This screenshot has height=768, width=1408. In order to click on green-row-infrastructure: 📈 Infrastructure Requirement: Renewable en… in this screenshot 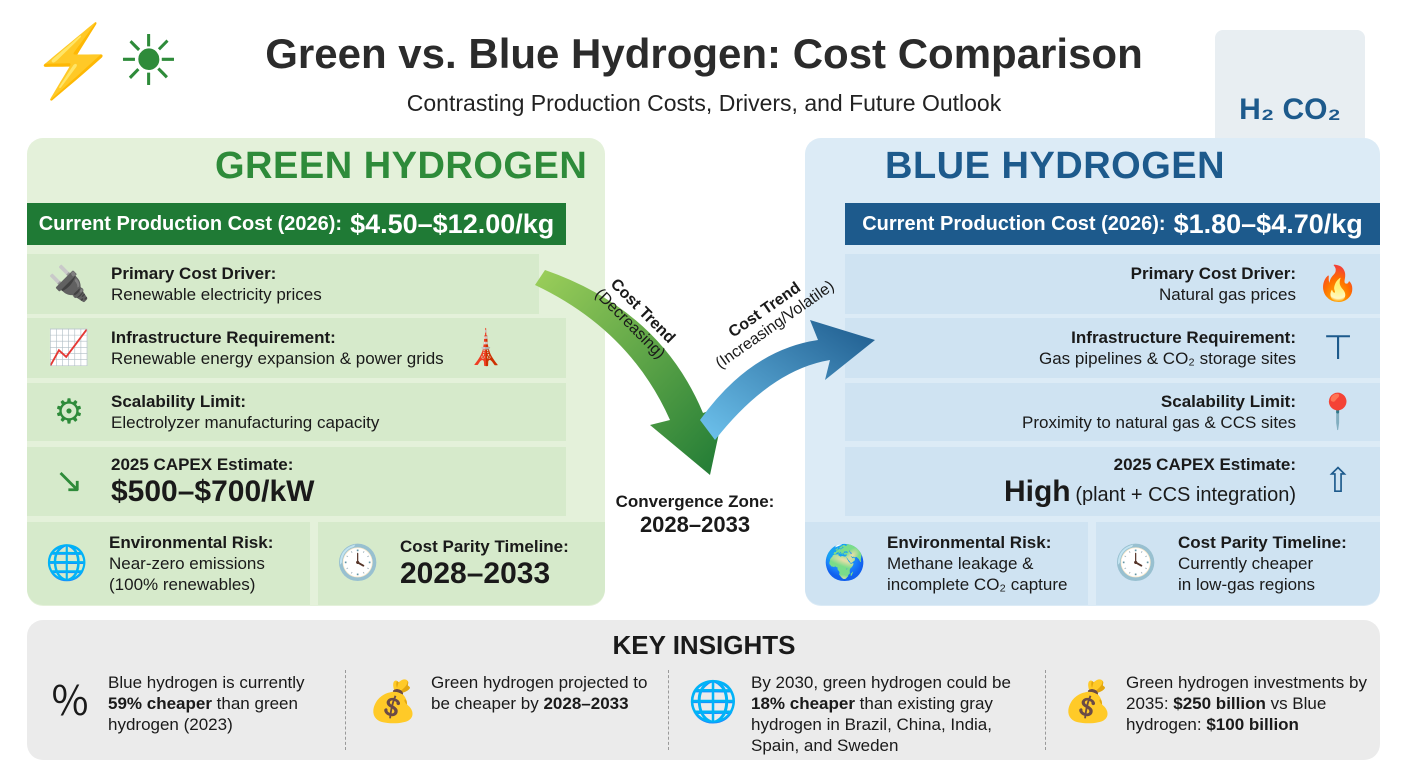, I will do `click(296, 348)`.